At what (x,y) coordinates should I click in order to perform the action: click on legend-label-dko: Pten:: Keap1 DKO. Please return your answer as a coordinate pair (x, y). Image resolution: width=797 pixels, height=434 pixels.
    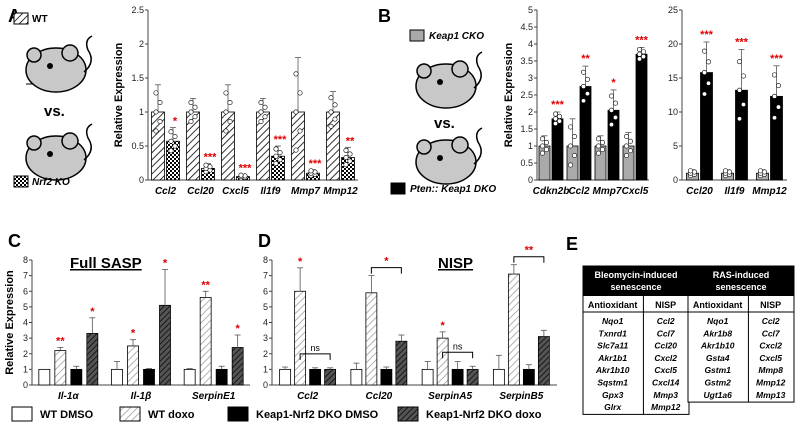
    Looking at the image, I should click on (453, 189).